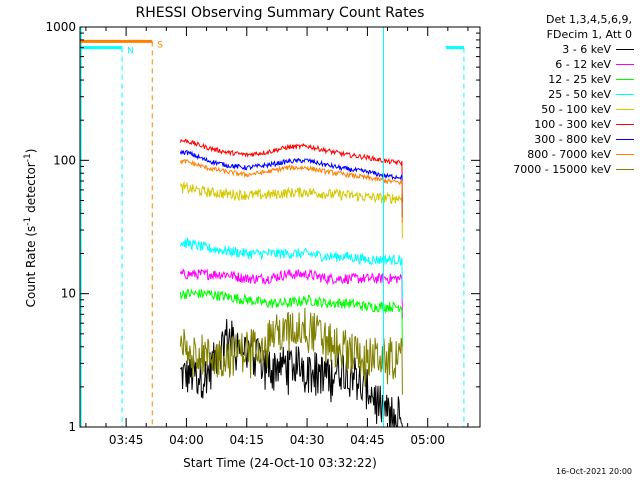 The image size is (640, 480). I want to click on y-axis-label: Count Rate (s-1 detector-1), so click(30, 228).